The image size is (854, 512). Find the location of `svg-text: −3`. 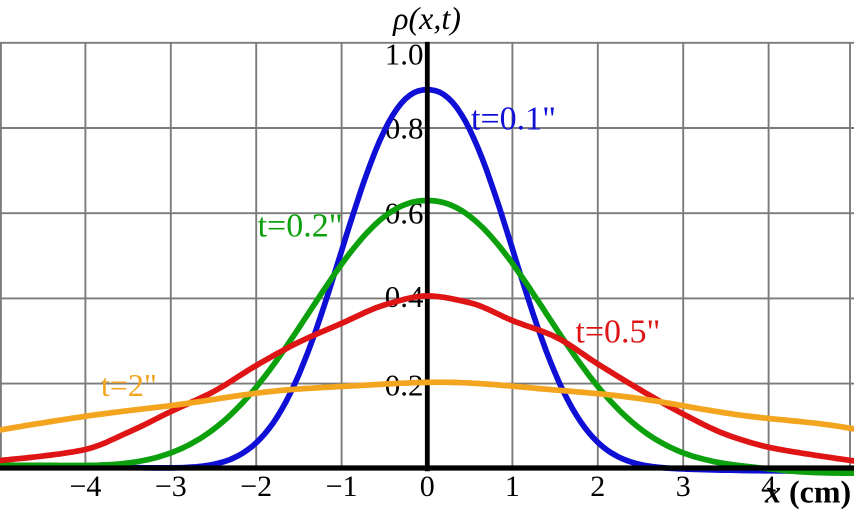

svg-text: −3 is located at coordinates (171, 486).